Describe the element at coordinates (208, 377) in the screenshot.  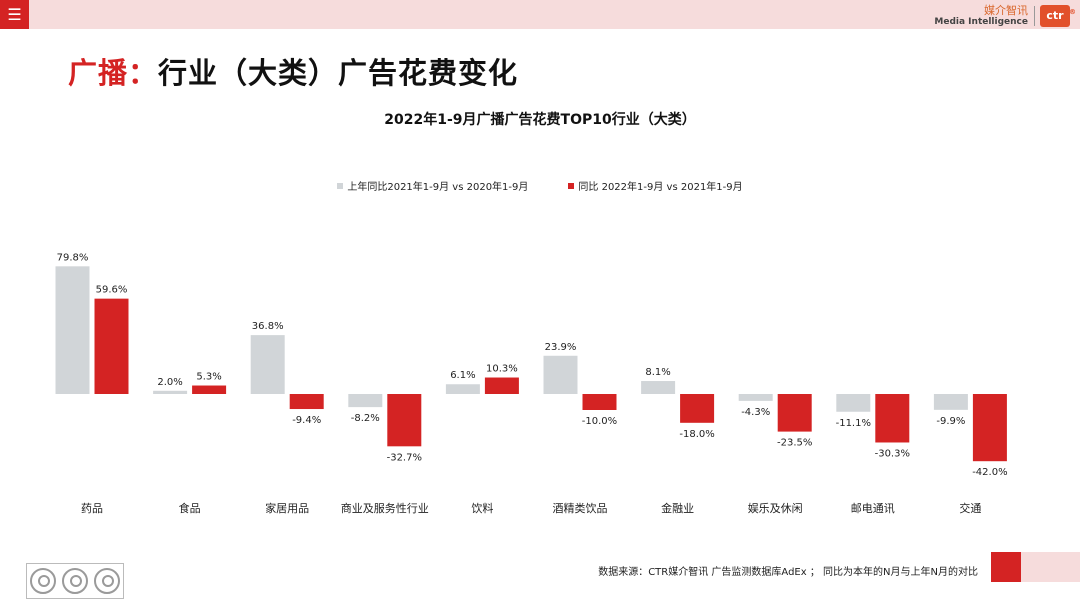
I see `data-label: 5.3%` at that location.